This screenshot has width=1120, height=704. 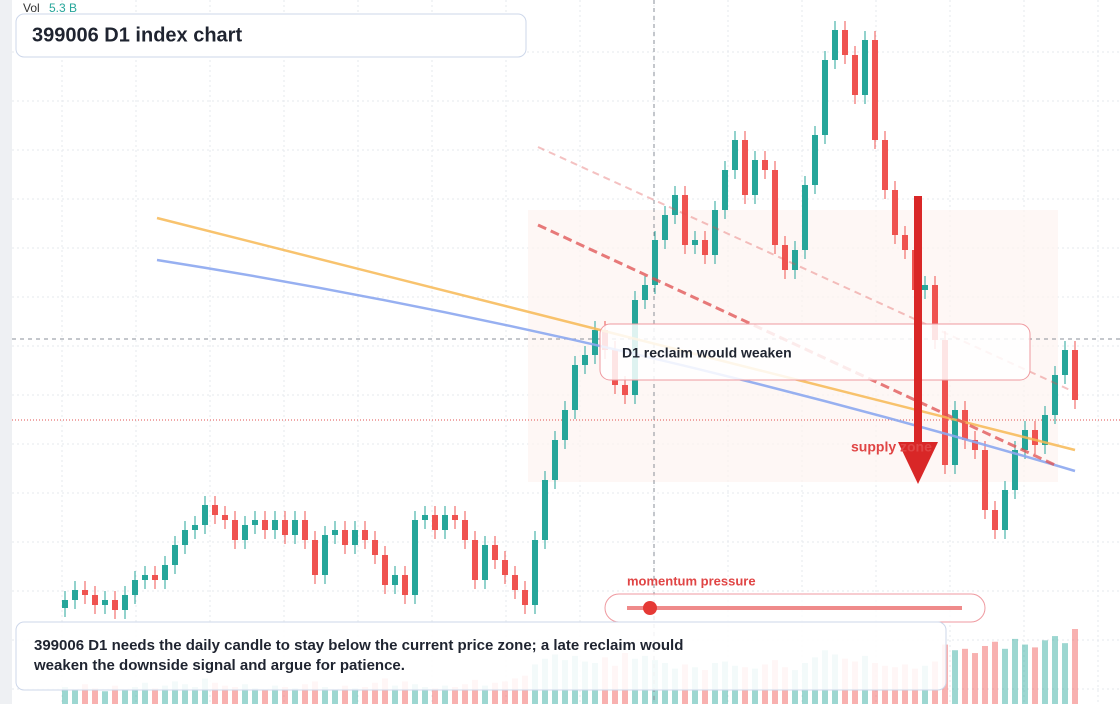 What do you see at coordinates (691, 580) in the screenshot?
I see `slider-label: momentum pressure` at bounding box center [691, 580].